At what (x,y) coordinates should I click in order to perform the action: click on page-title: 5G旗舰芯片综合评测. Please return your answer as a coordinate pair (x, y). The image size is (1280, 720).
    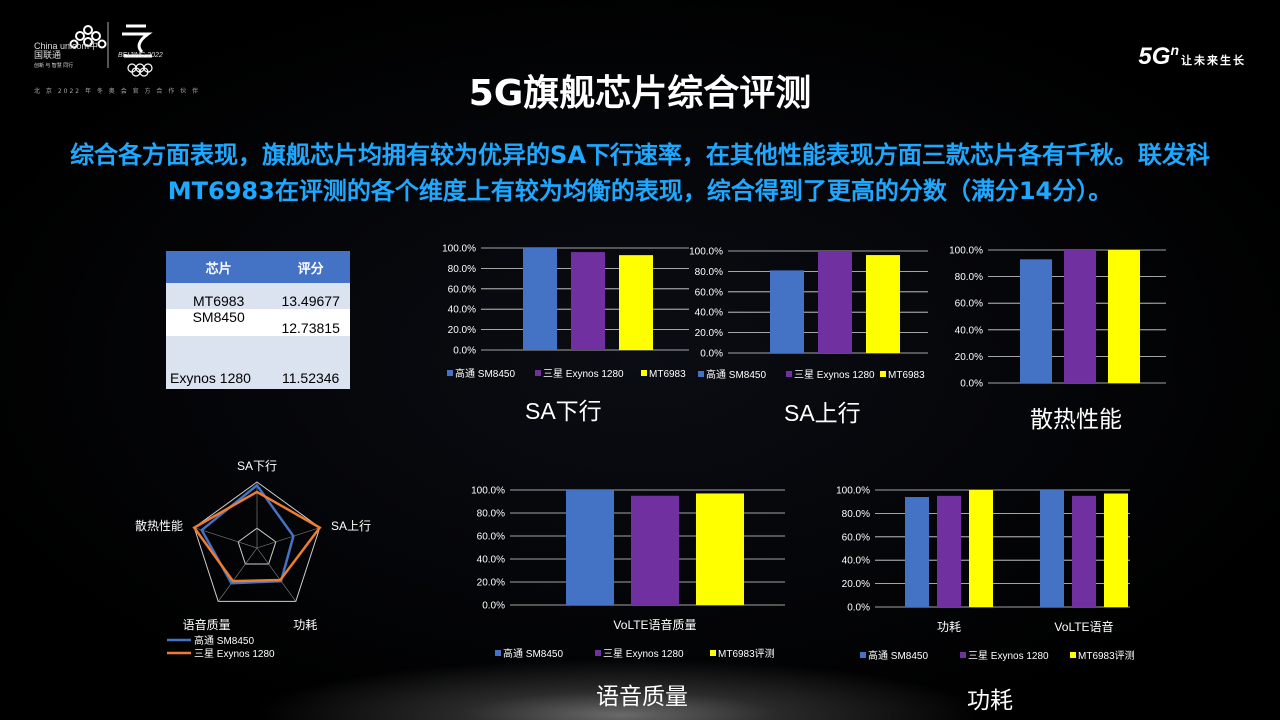
    Looking at the image, I should click on (640, 93).